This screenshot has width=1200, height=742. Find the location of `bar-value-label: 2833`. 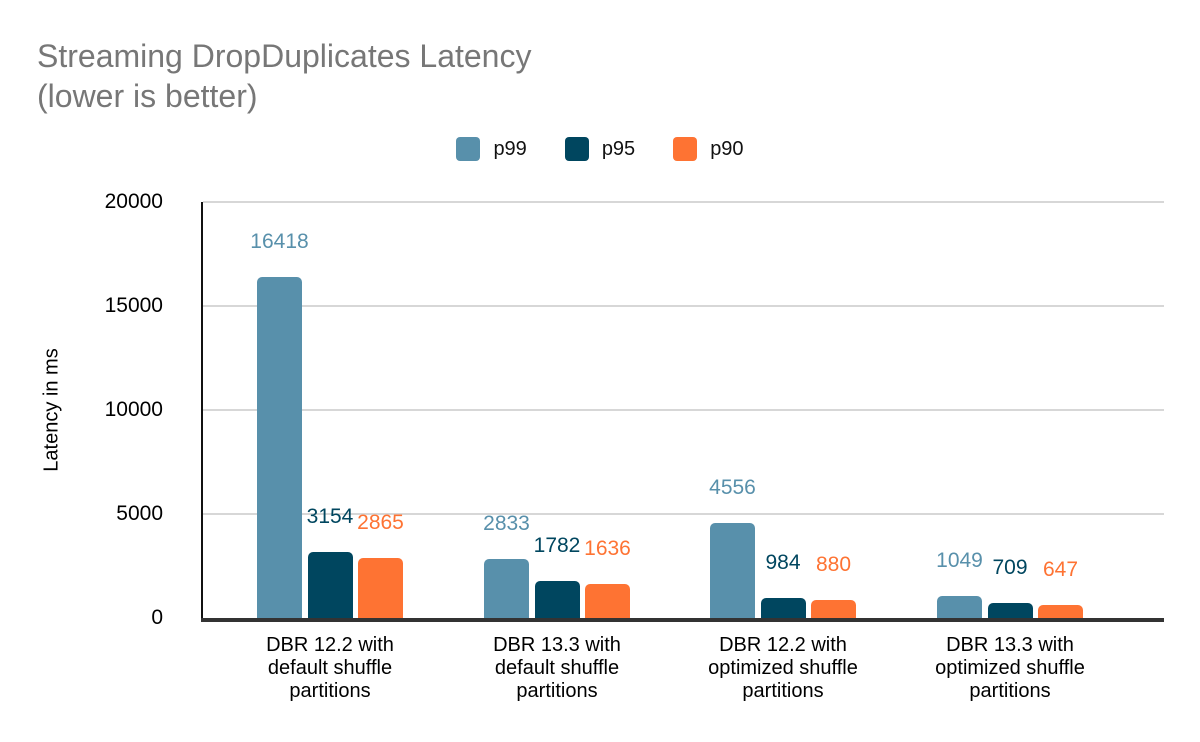

bar-value-label: 2833 is located at coordinates (506, 524).